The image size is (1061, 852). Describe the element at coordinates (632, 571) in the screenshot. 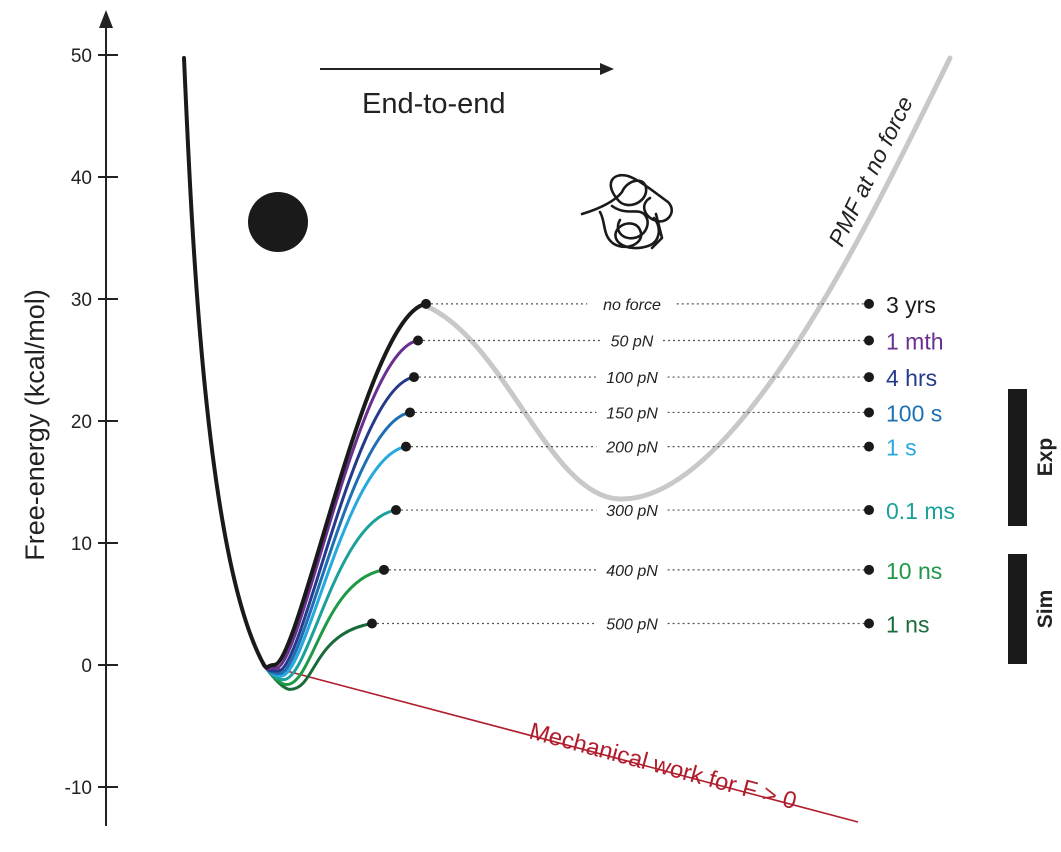

I see `force-label: 400 pN` at that location.